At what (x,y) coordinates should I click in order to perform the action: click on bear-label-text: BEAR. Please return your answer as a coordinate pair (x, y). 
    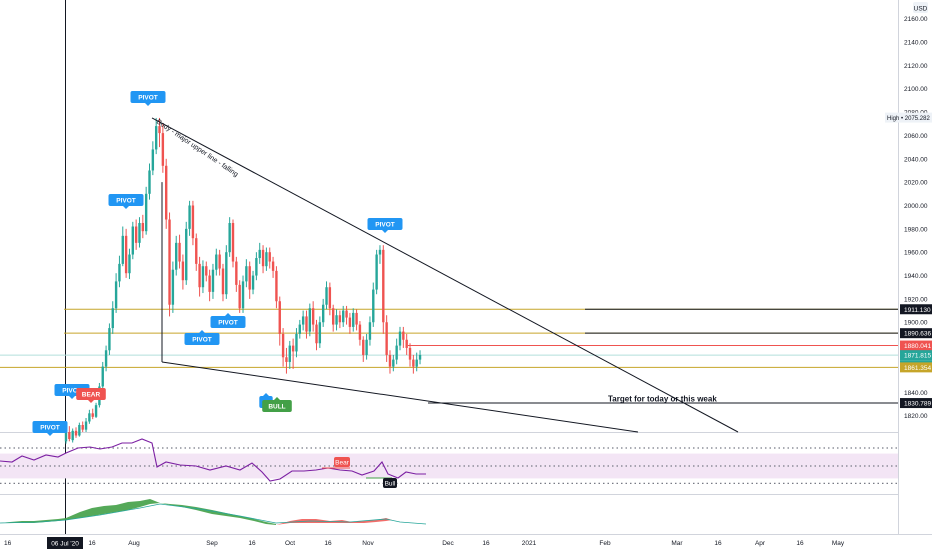
    Looking at the image, I should click on (91, 395).